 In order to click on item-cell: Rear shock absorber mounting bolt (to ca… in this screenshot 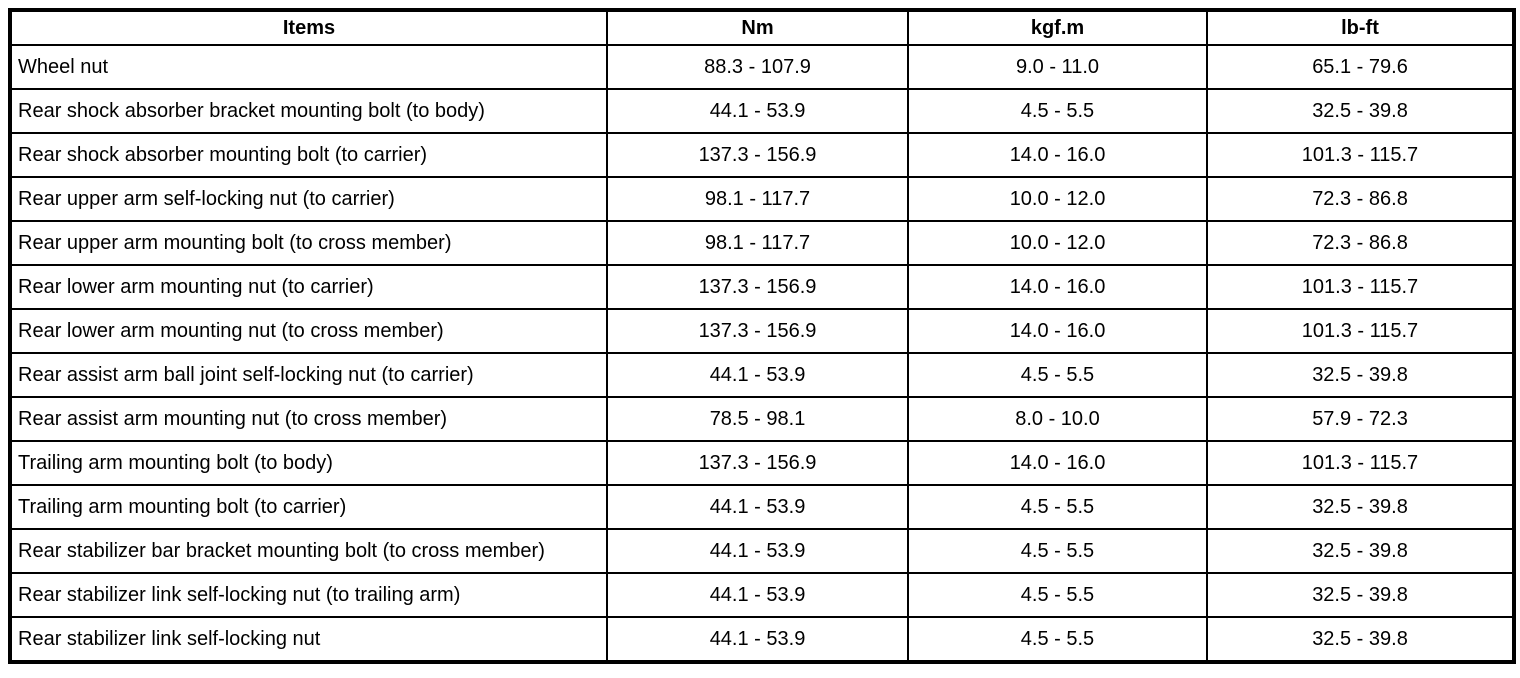, I will do `click(308, 155)`.